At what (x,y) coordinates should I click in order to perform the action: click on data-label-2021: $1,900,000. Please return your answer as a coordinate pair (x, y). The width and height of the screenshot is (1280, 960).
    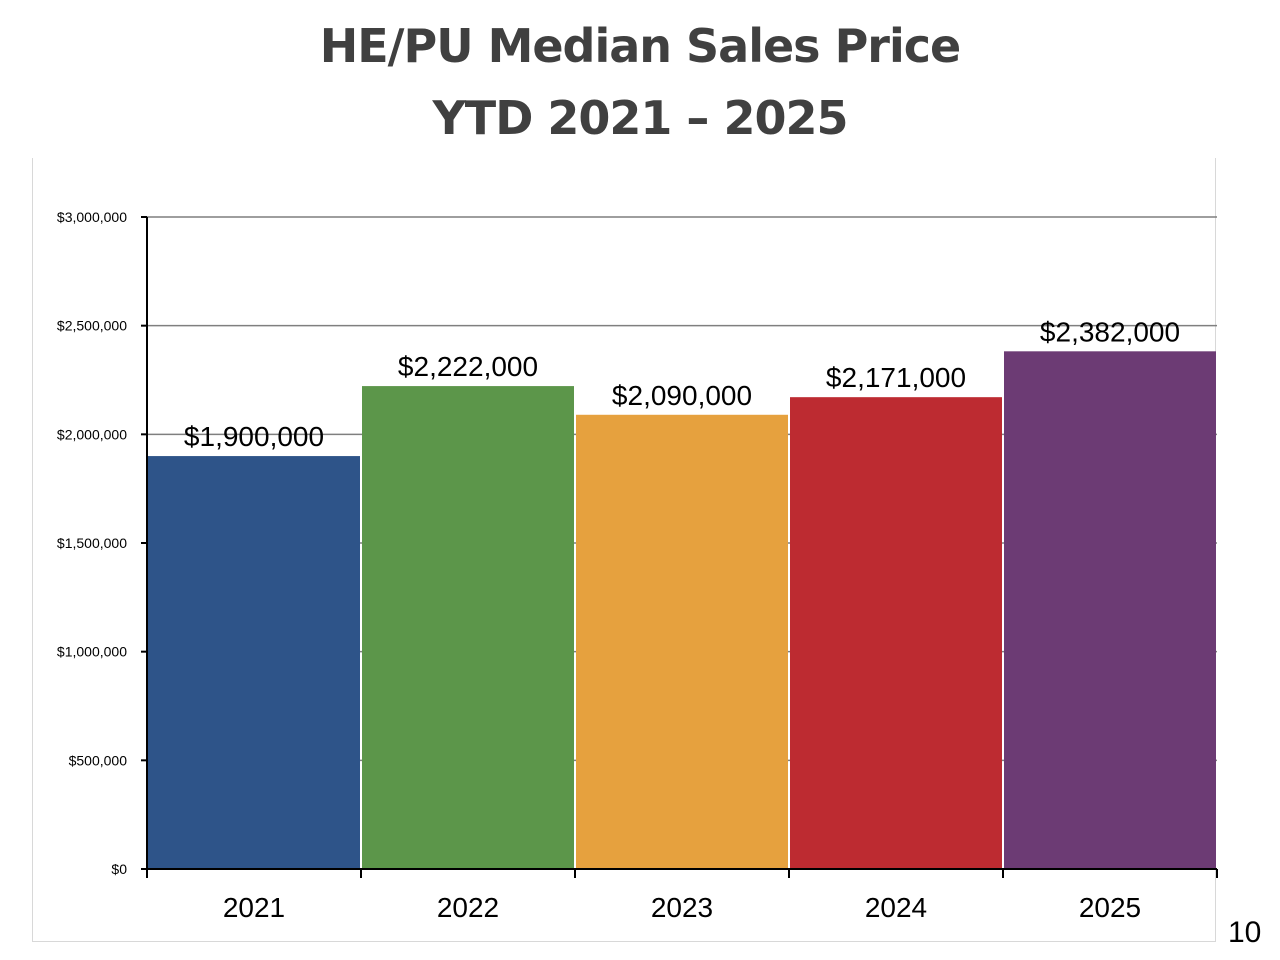
    Looking at the image, I should click on (254, 436).